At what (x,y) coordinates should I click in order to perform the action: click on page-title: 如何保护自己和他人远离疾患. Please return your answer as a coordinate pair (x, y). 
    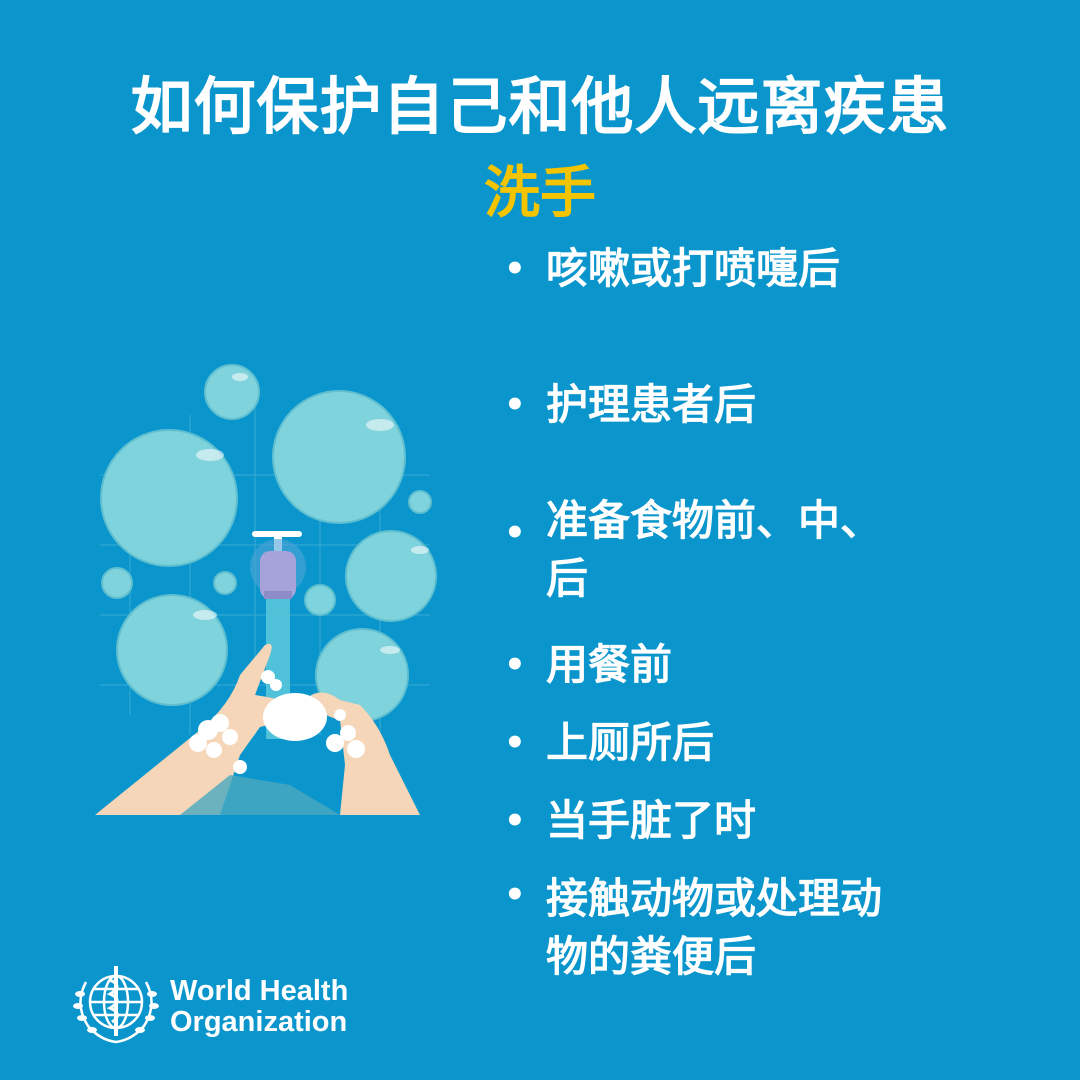
    Looking at the image, I should click on (540, 106).